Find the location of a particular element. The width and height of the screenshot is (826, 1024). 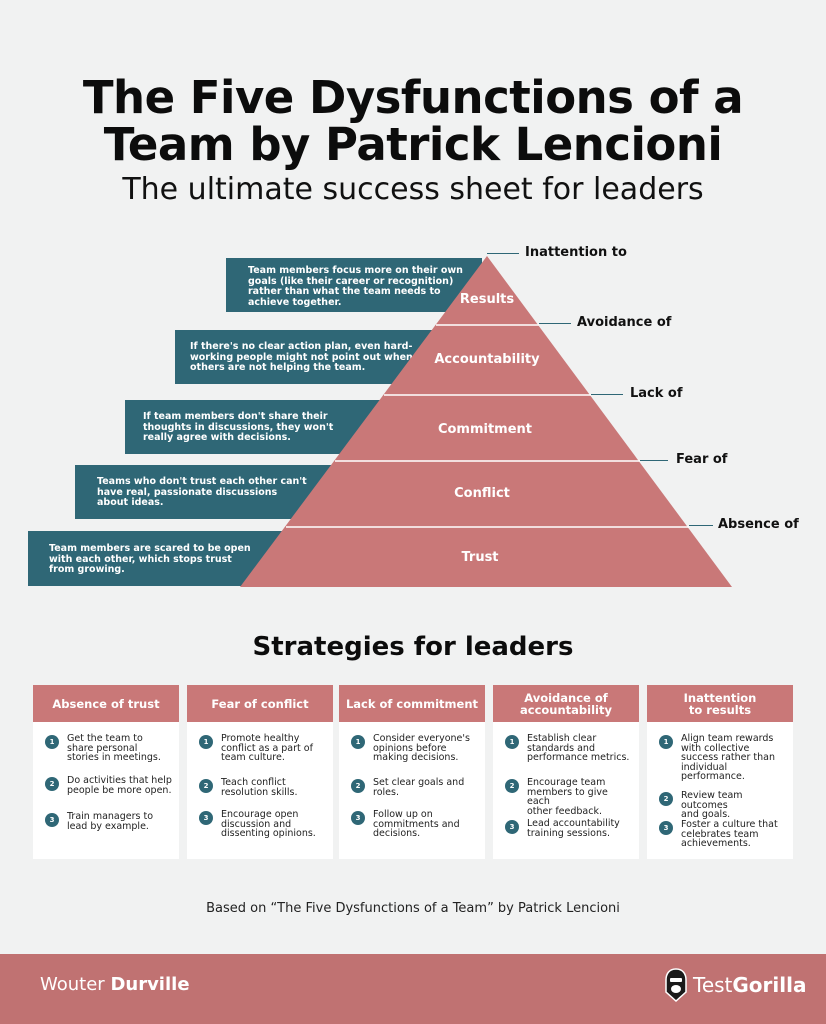

strategy-item-line: with collective is located at coordinates (715, 748).